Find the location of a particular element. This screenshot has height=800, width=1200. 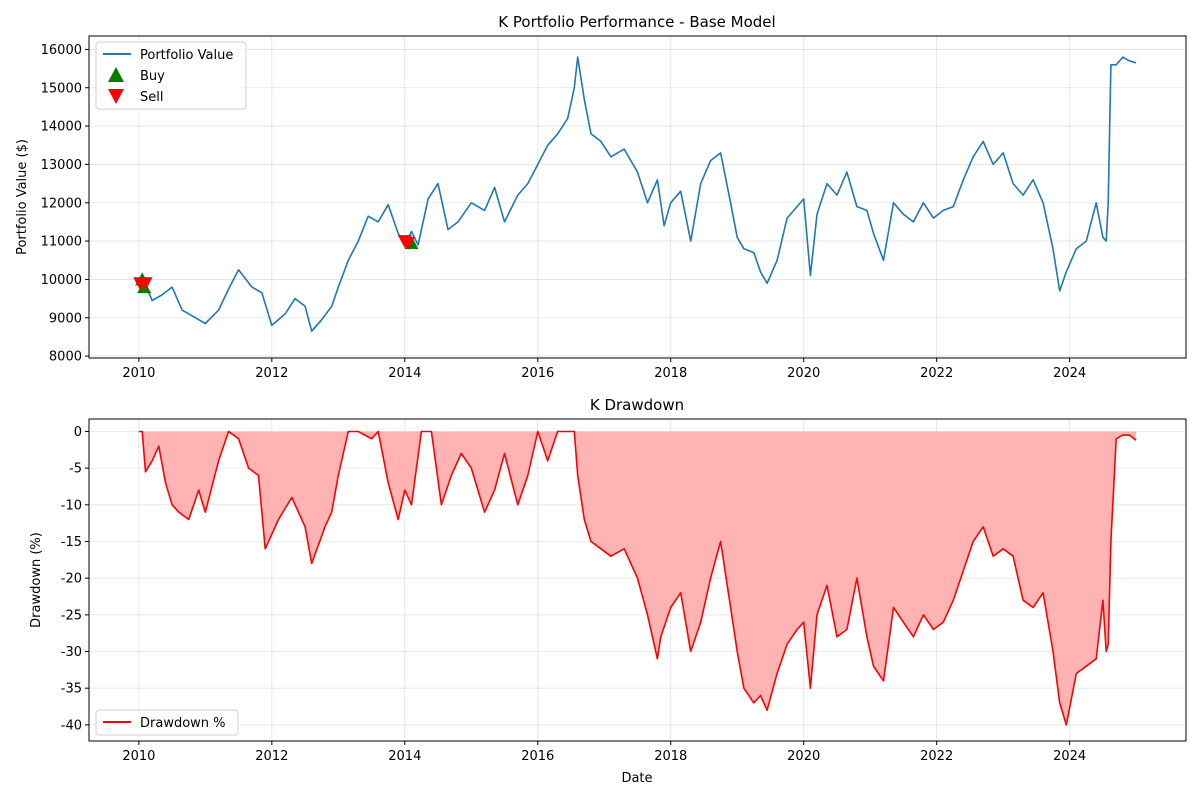

y-tick-label: 10000 is located at coordinates (61, 280).